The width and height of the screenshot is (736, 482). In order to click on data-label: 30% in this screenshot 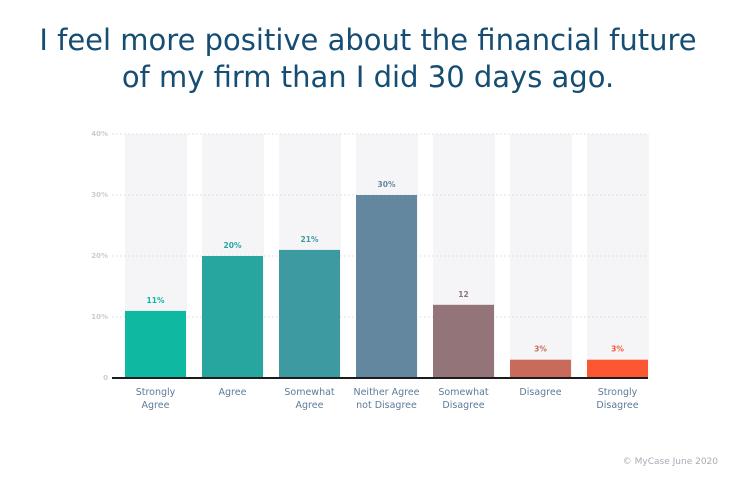, I will do `click(387, 184)`.